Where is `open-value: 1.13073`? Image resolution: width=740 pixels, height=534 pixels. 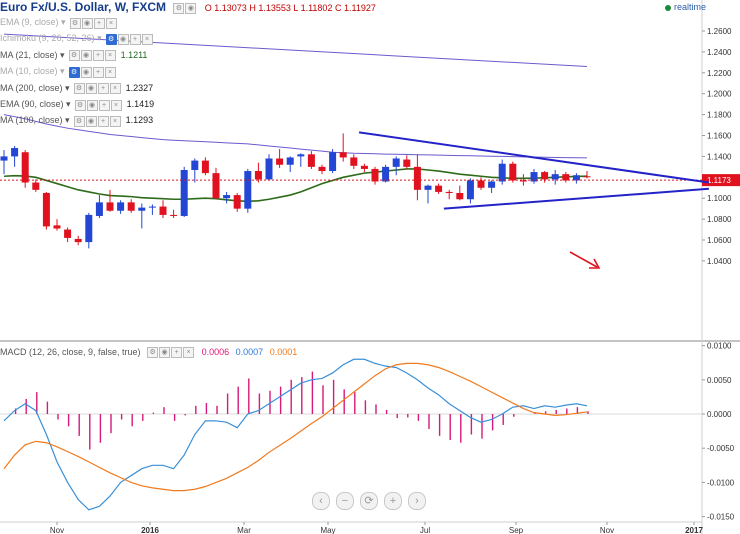
open-value: 1.13073 is located at coordinates (230, 8).